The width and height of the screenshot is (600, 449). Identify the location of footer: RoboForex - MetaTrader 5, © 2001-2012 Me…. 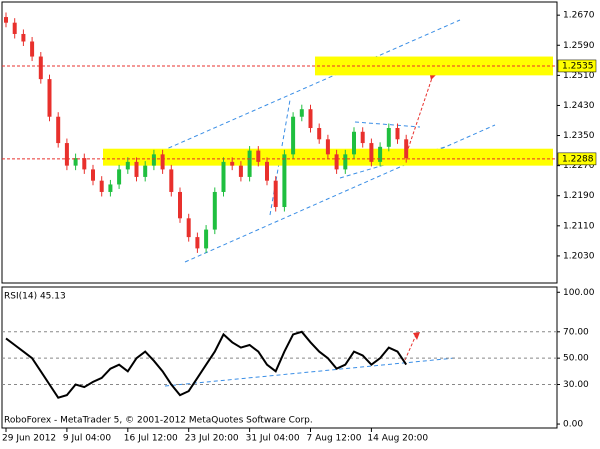
(158, 421).